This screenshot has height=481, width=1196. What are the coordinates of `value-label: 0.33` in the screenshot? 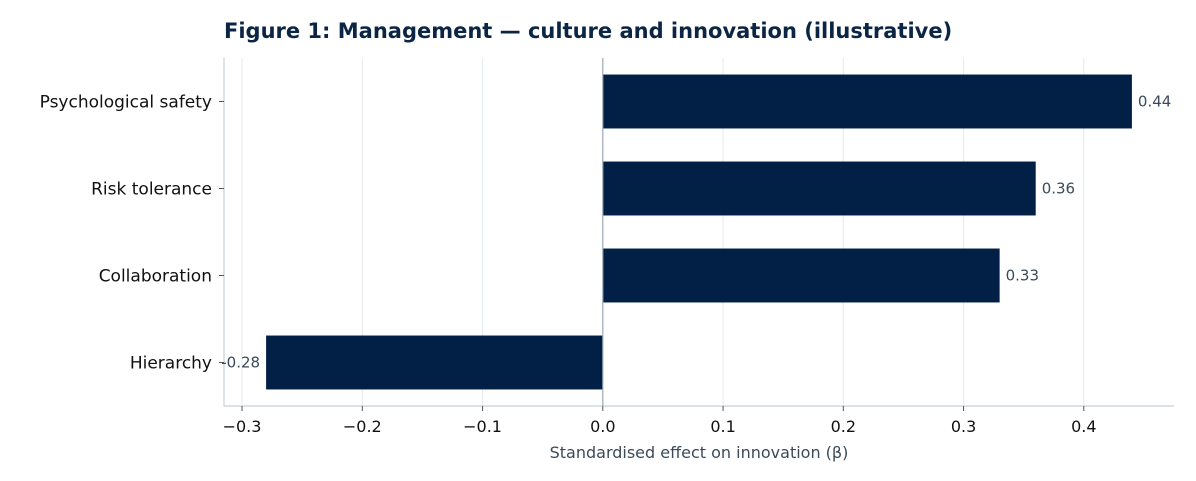 It's located at (1022, 276).